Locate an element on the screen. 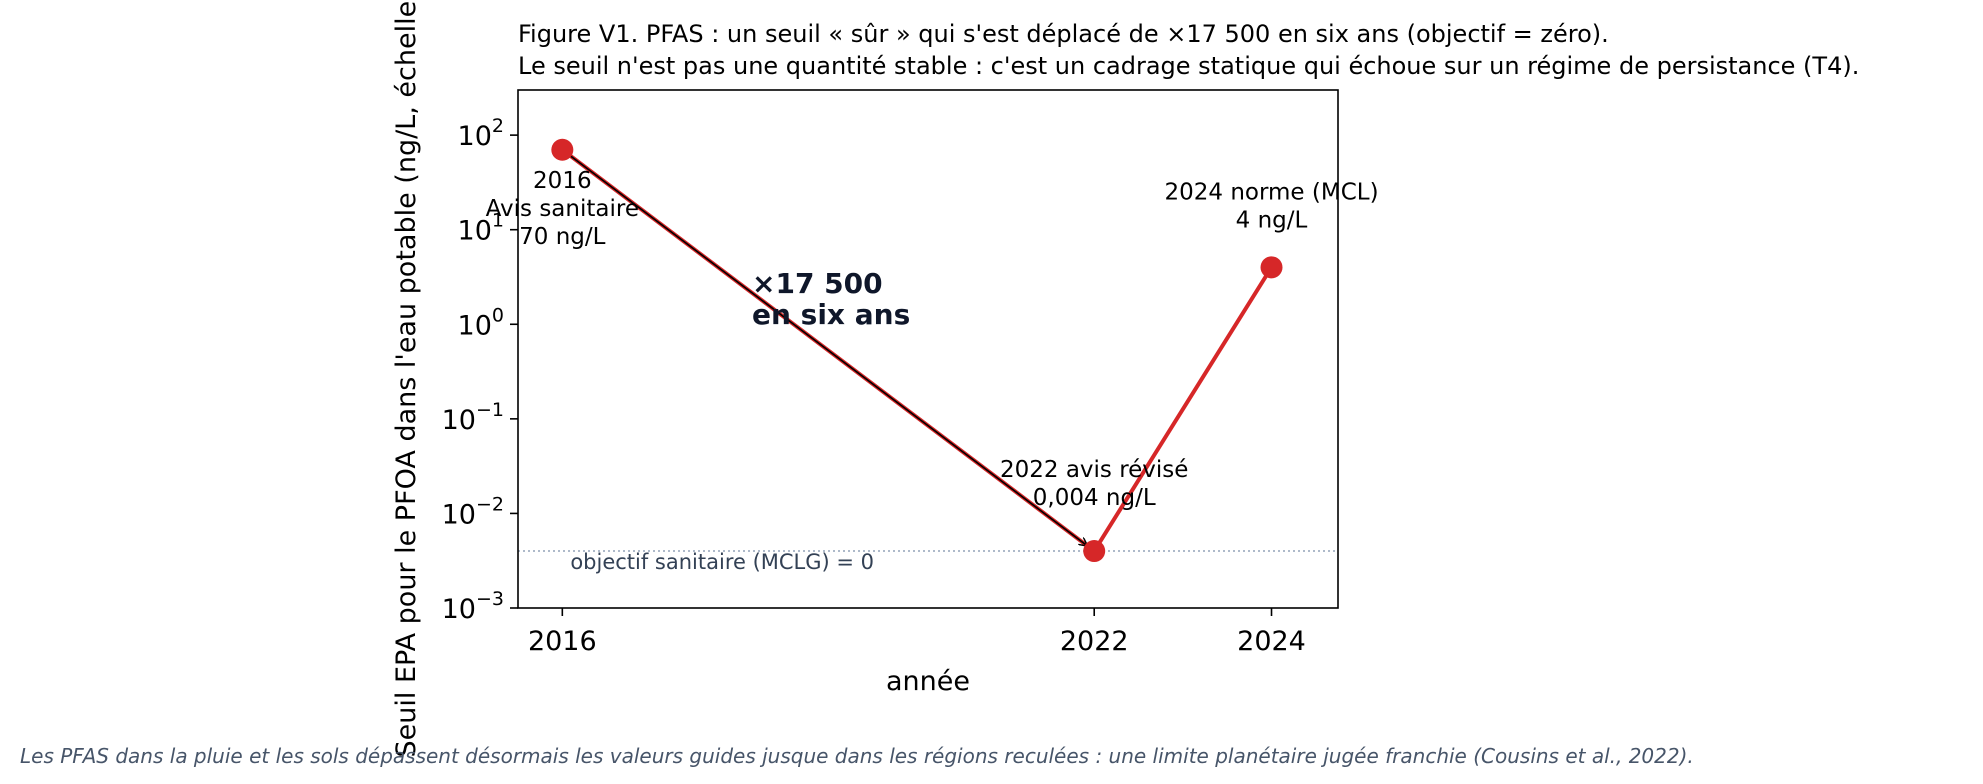 This screenshot has width=1983, height=784. x-axis-label: année is located at coordinates (928, 681).